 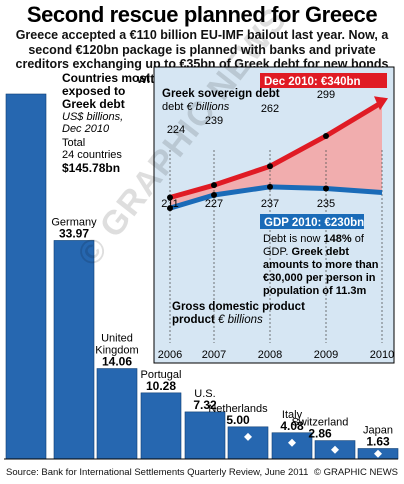 I want to click on exposure-units: US$ billions, Dec 2010, so click(x=102, y=123).